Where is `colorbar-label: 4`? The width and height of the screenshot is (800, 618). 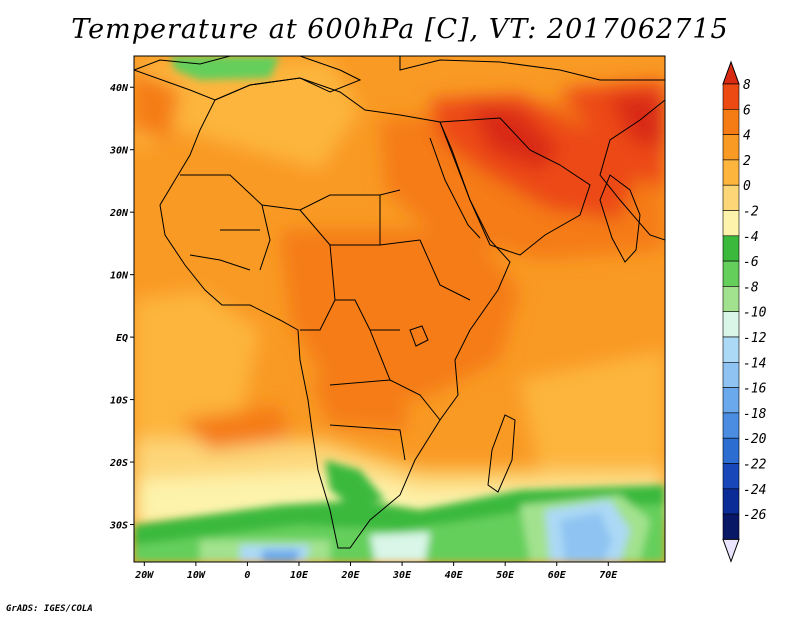 colorbar-label: 4 is located at coordinates (747, 136).